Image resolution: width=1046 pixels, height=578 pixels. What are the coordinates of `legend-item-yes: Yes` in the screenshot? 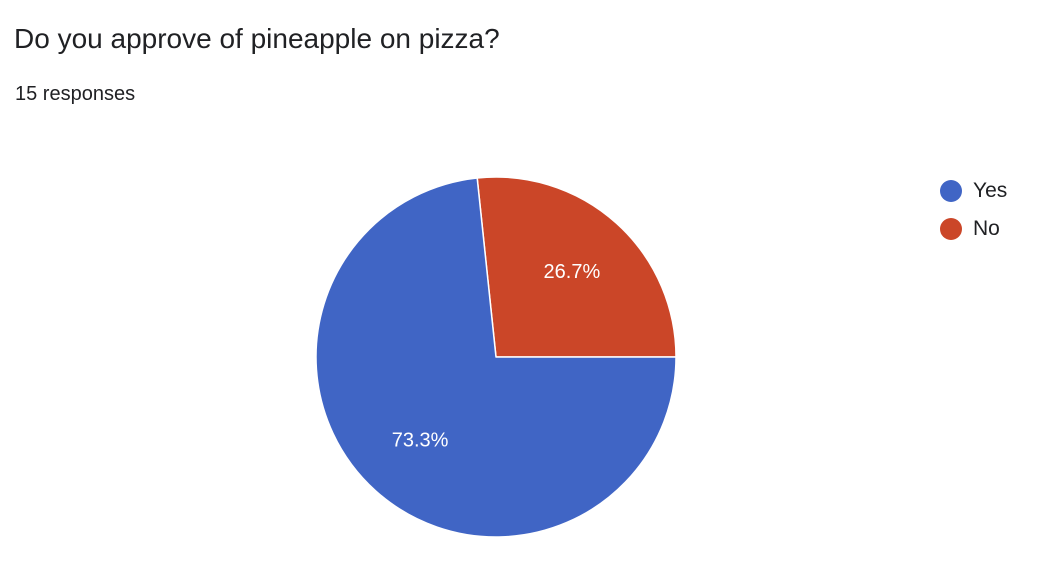 It's located at (990, 191).